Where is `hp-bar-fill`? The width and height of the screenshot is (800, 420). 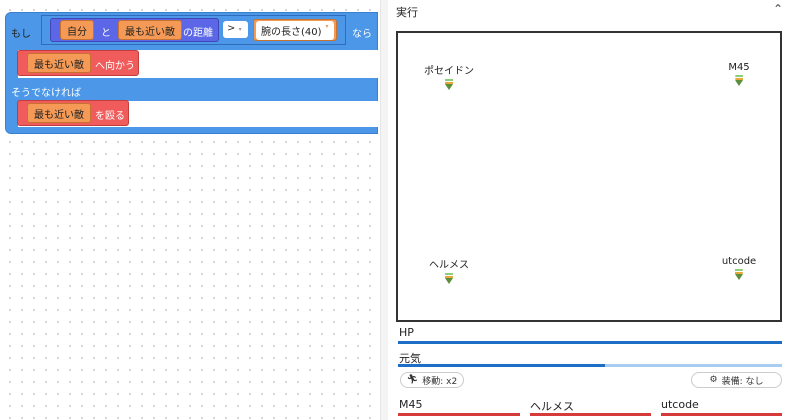
hp-bar-fill is located at coordinates (590, 342).